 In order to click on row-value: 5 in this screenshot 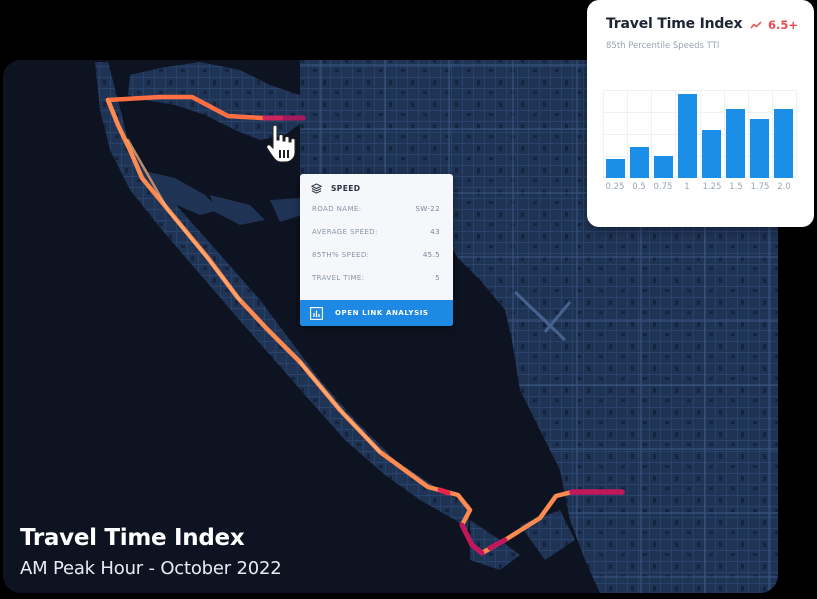, I will do `click(437, 278)`.